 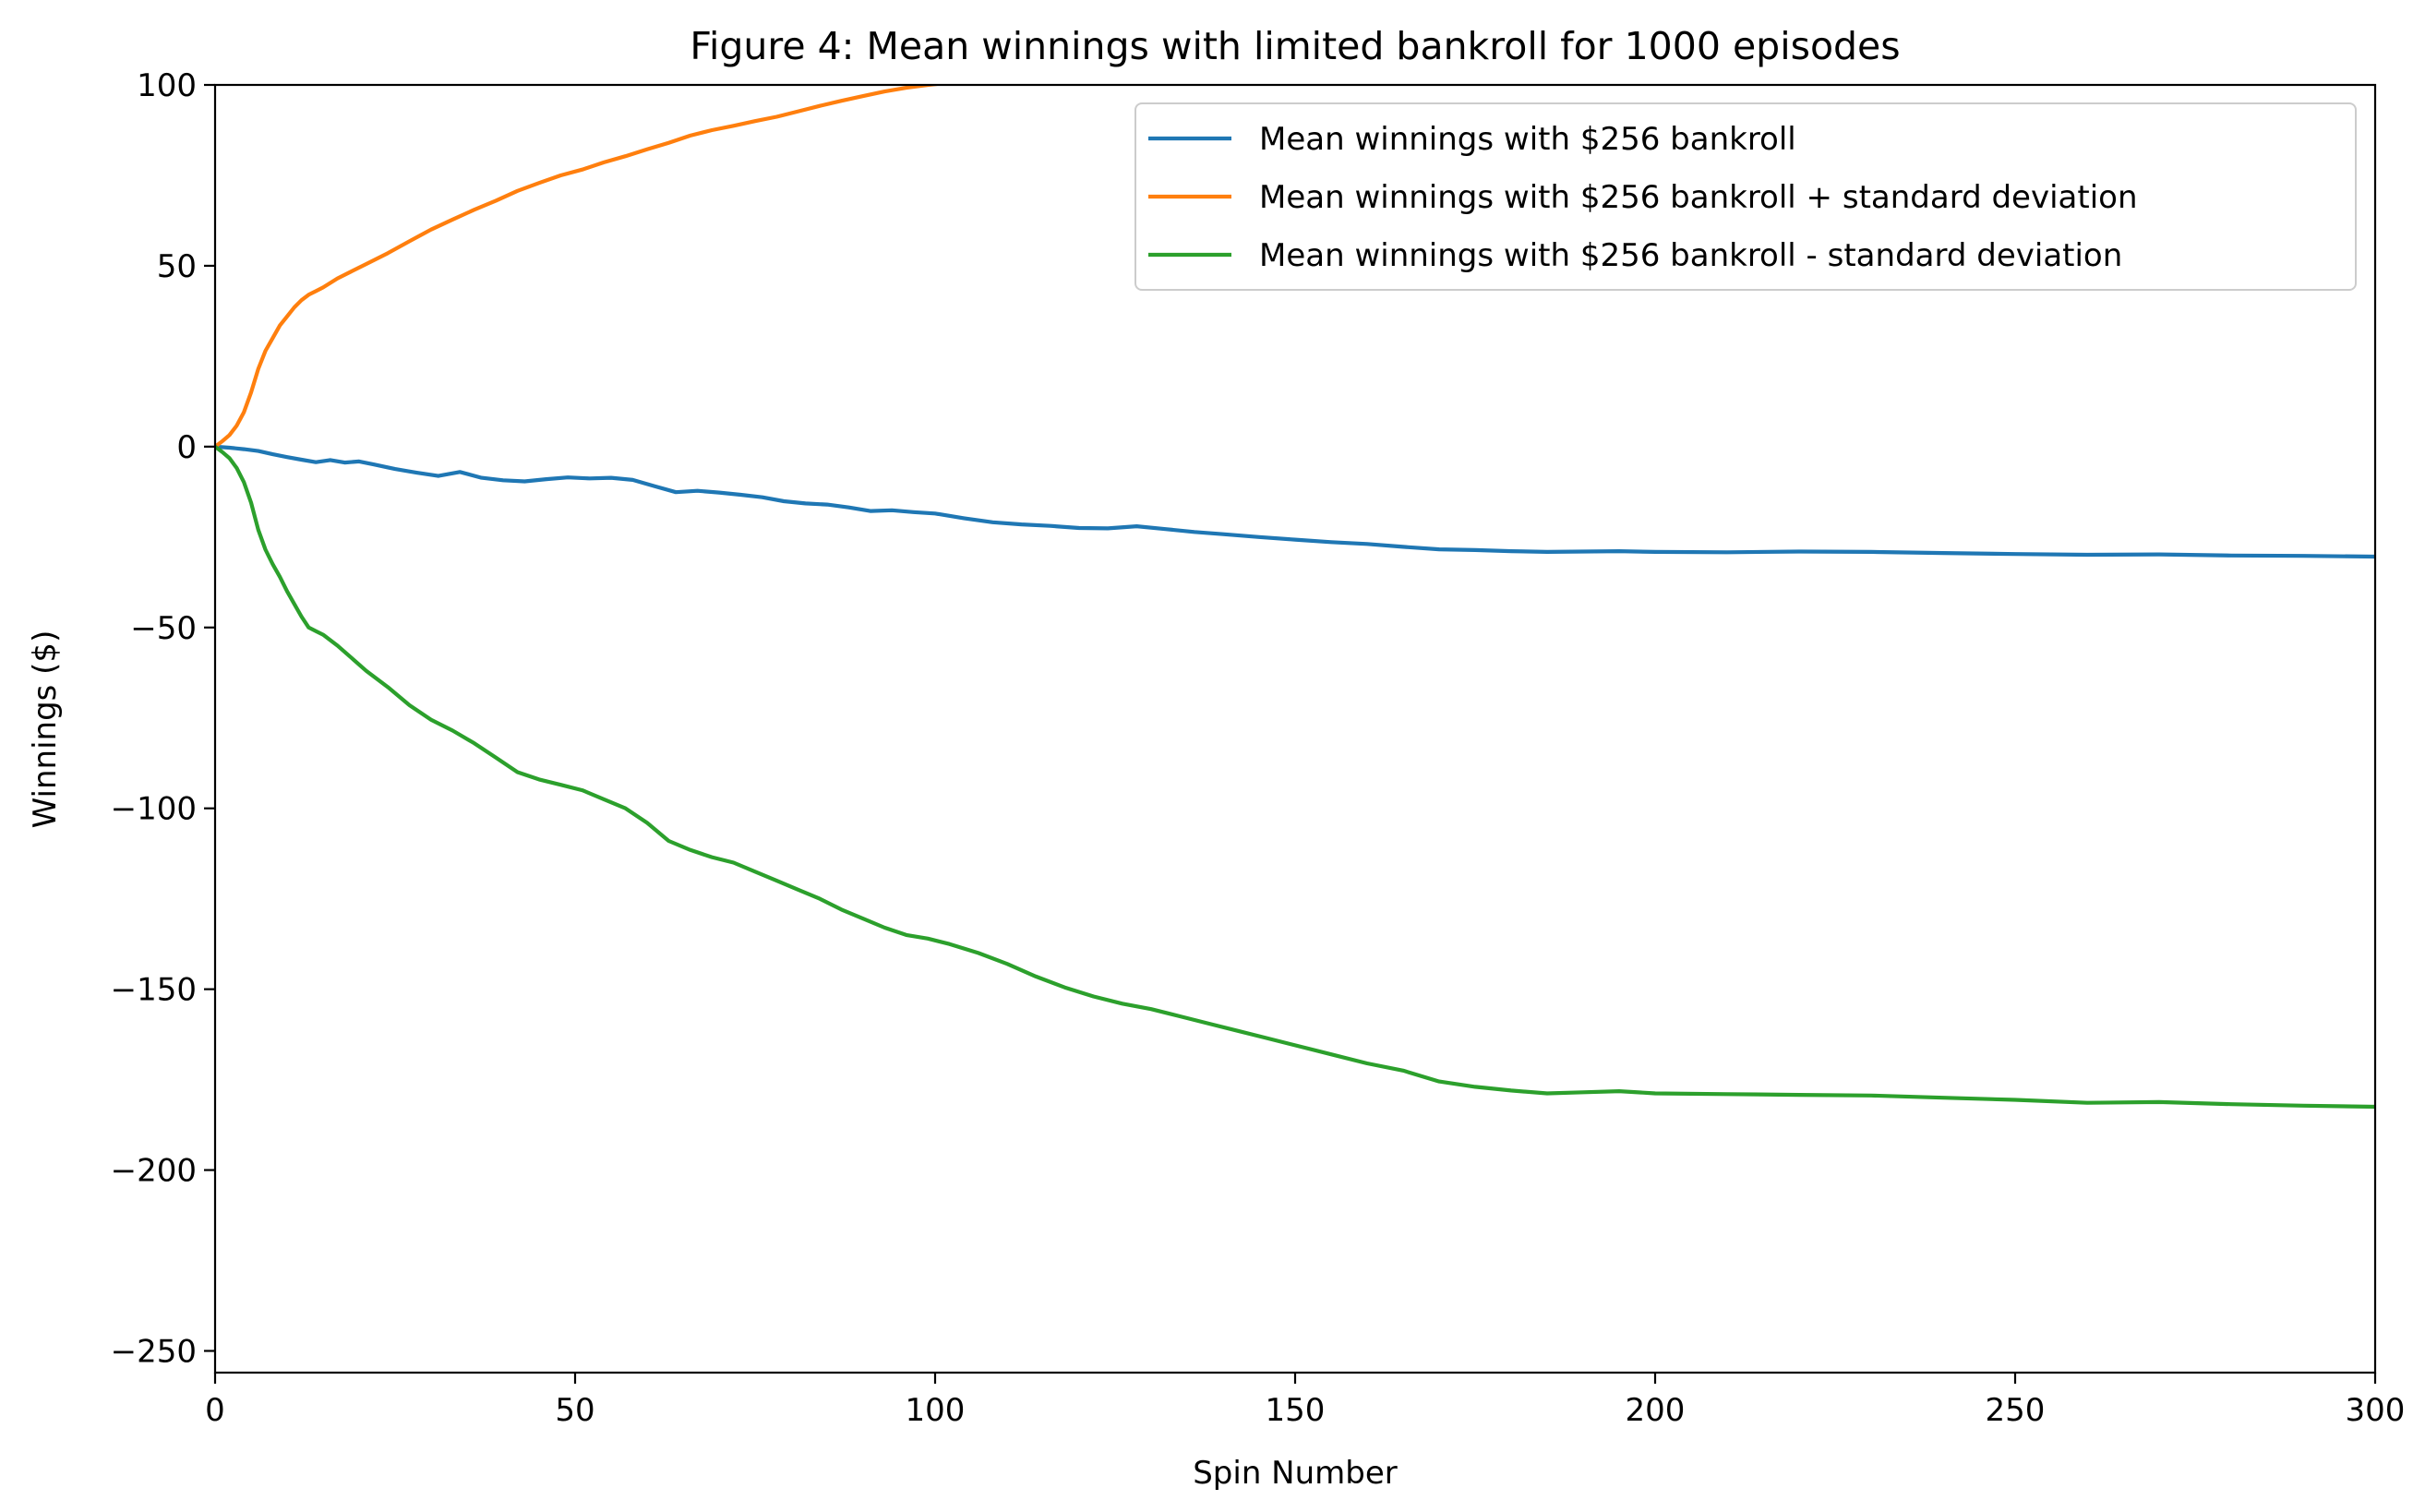 I want to click on y-tick-label: −200, so click(x=154, y=1171).